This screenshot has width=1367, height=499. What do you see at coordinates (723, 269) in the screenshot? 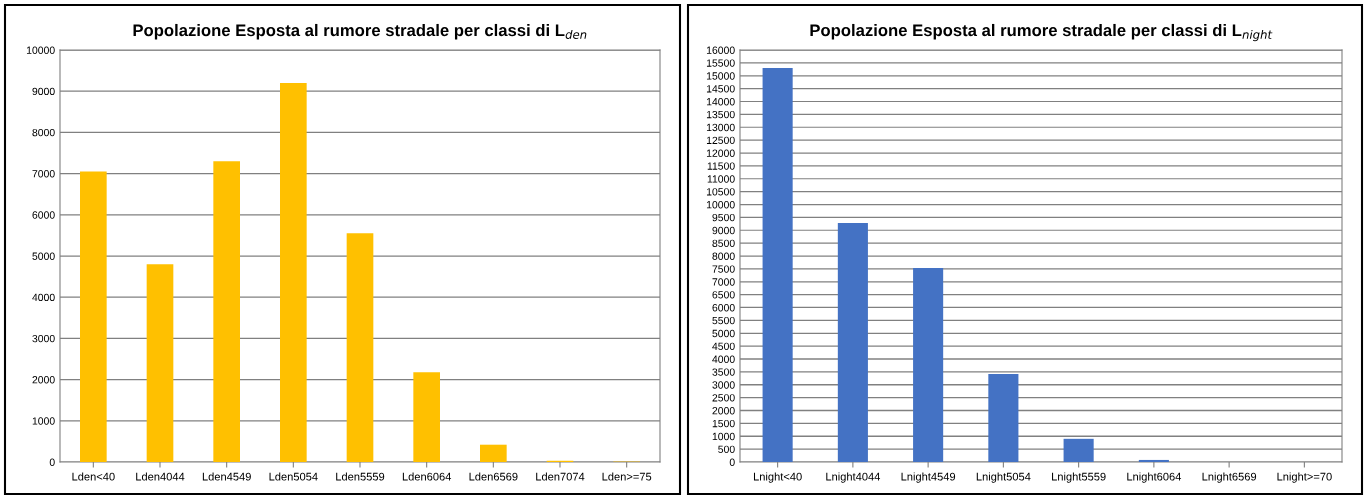
I see `y-tick-label: 7500` at bounding box center [723, 269].